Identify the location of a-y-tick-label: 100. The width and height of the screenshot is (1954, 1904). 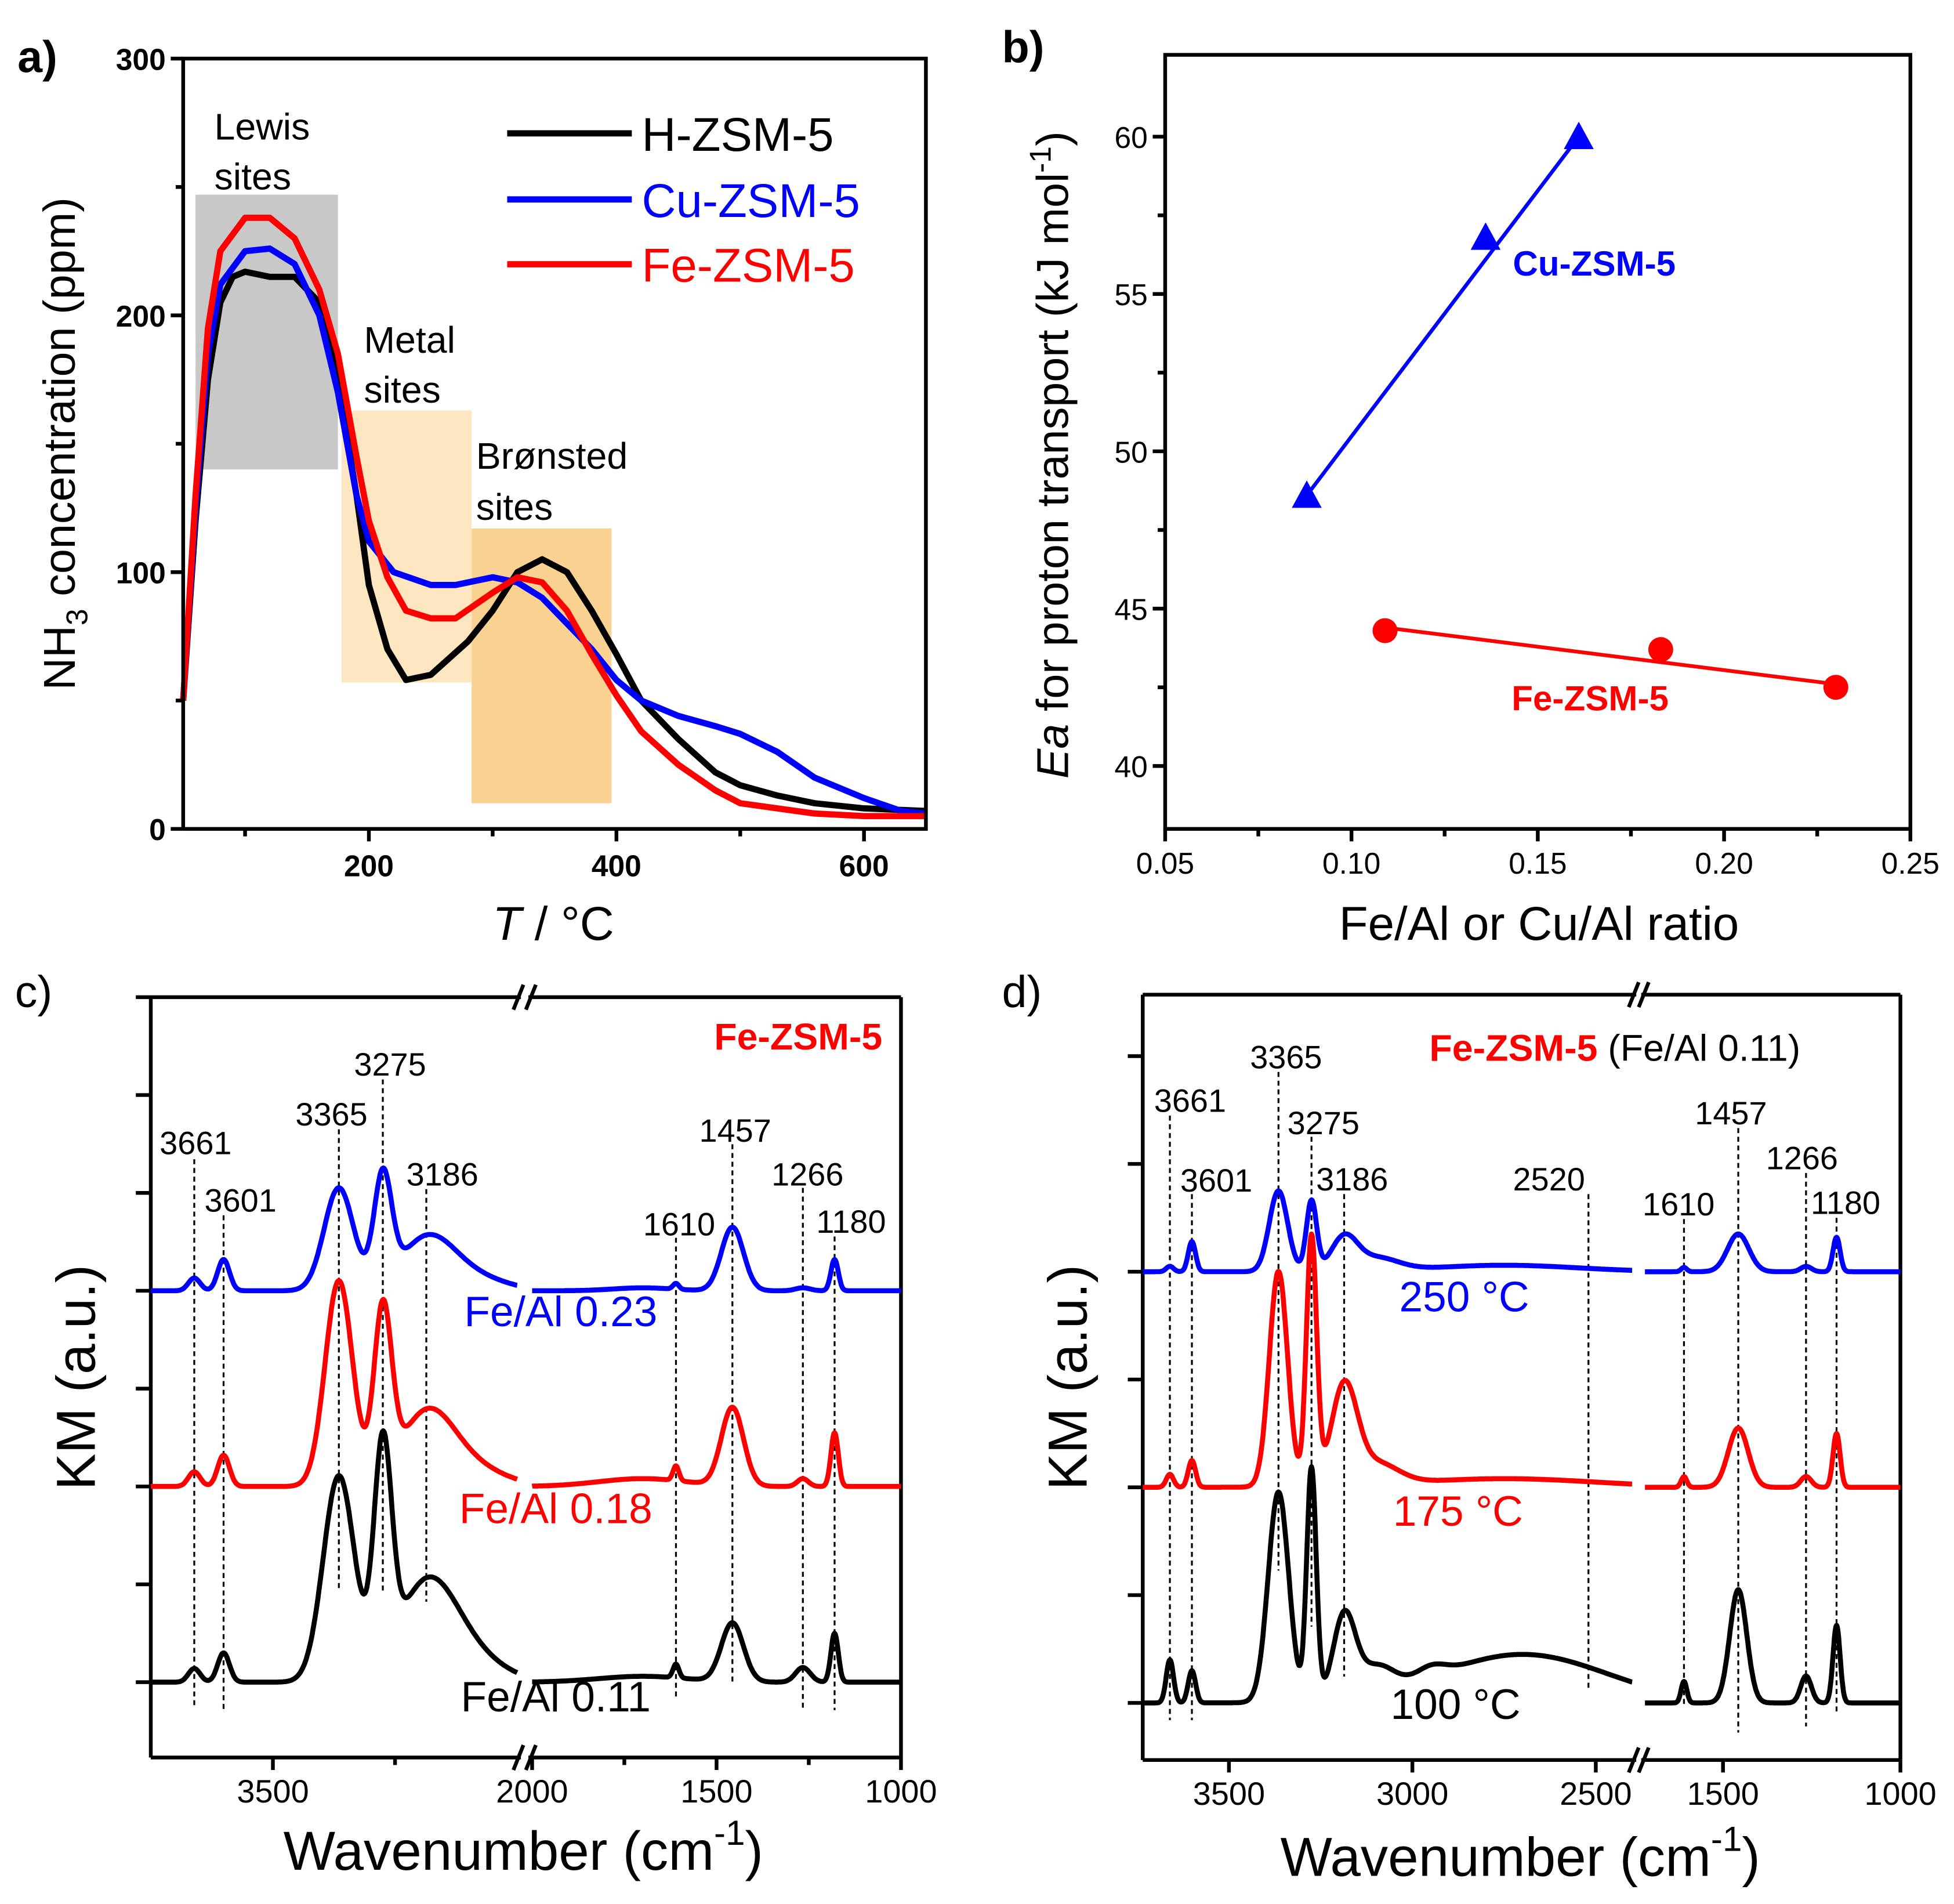
(141, 573).